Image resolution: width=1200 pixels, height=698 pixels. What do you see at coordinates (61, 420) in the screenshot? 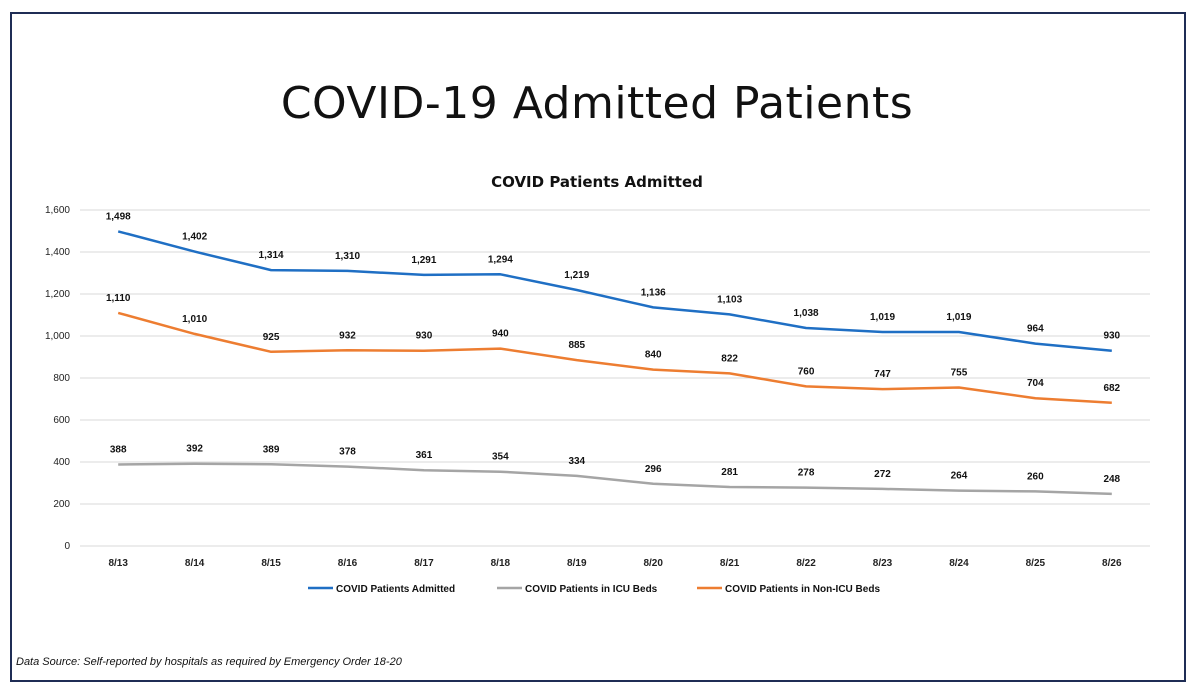
I see `y-tick-label: 600` at bounding box center [61, 420].